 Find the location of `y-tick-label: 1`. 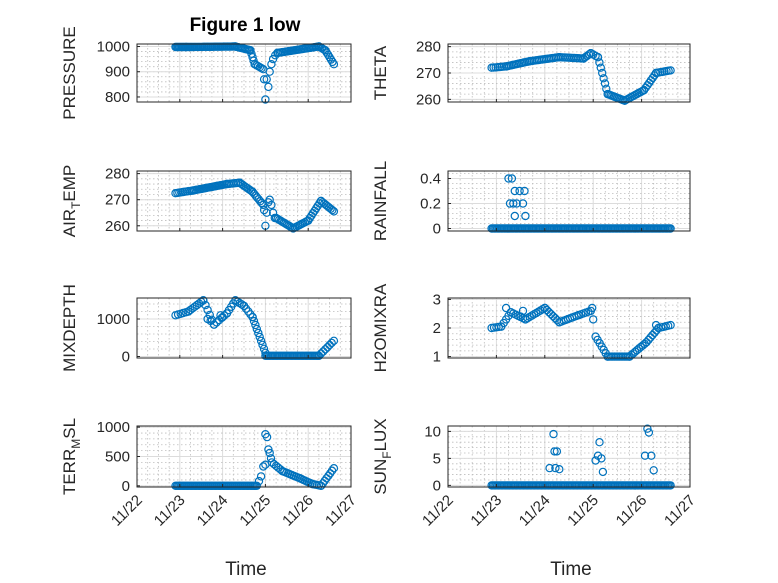

y-tick-label: 1 is located at coordinates (437, 357).